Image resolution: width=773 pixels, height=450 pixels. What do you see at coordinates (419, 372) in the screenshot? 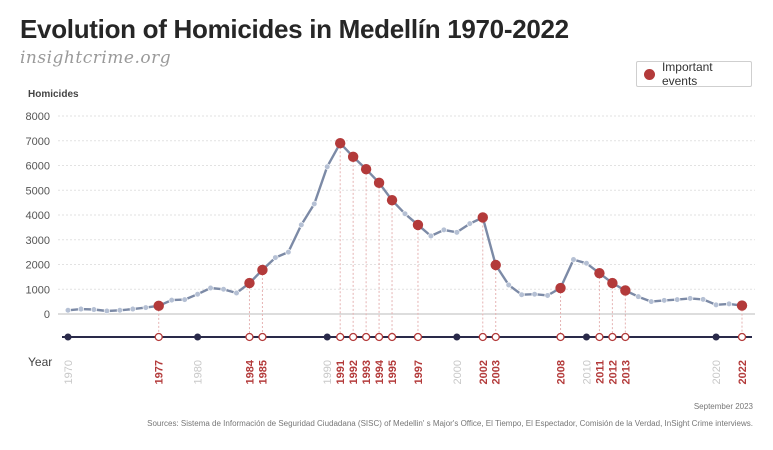
I see `year-label: 1997` at bounding box center [419, 372].